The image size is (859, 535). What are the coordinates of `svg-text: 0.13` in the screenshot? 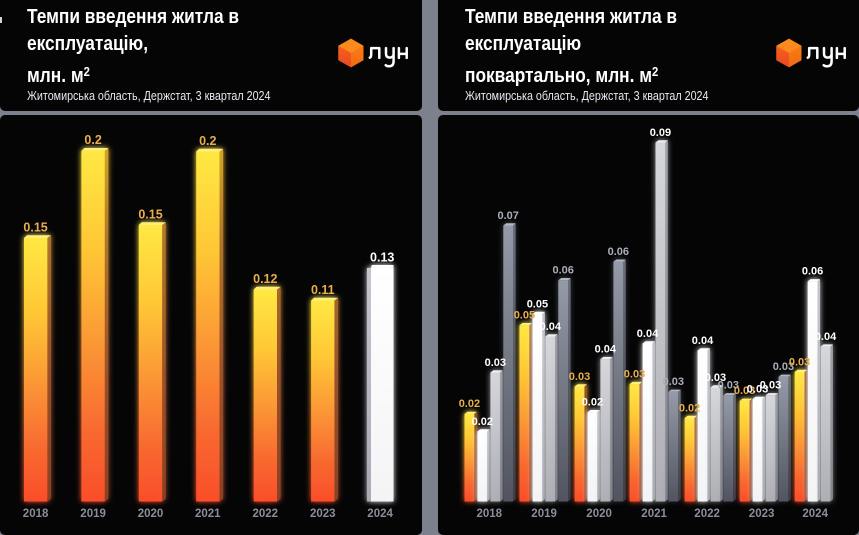 It's located at (382, 257).